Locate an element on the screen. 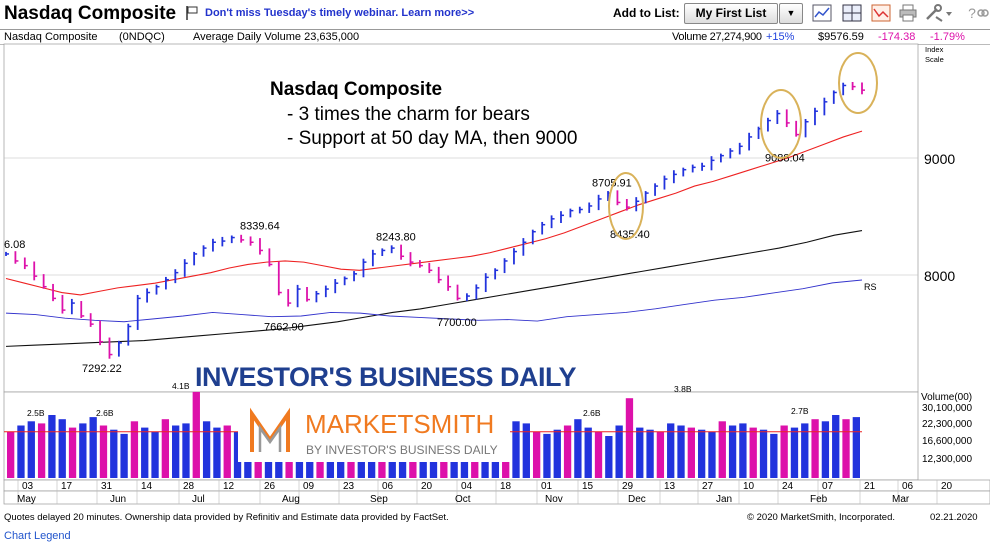 This screenshot has width=990, height=542. x-month-label: Mar is located at coordinates (901, 499).